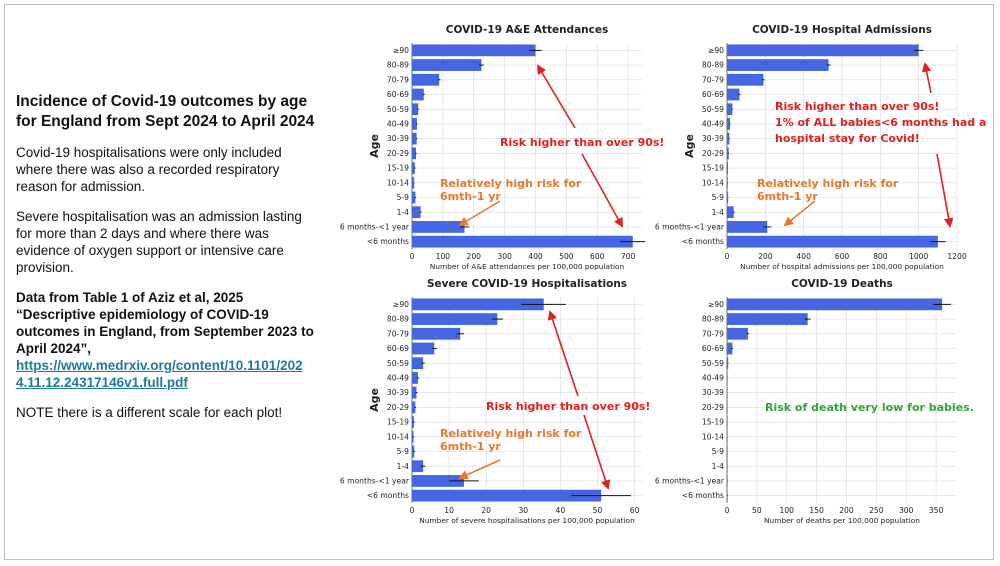  Describe the element at coordinates (470, 196) in the screenshot. I see `annotation-line: 6mth-1 yr` at that location.